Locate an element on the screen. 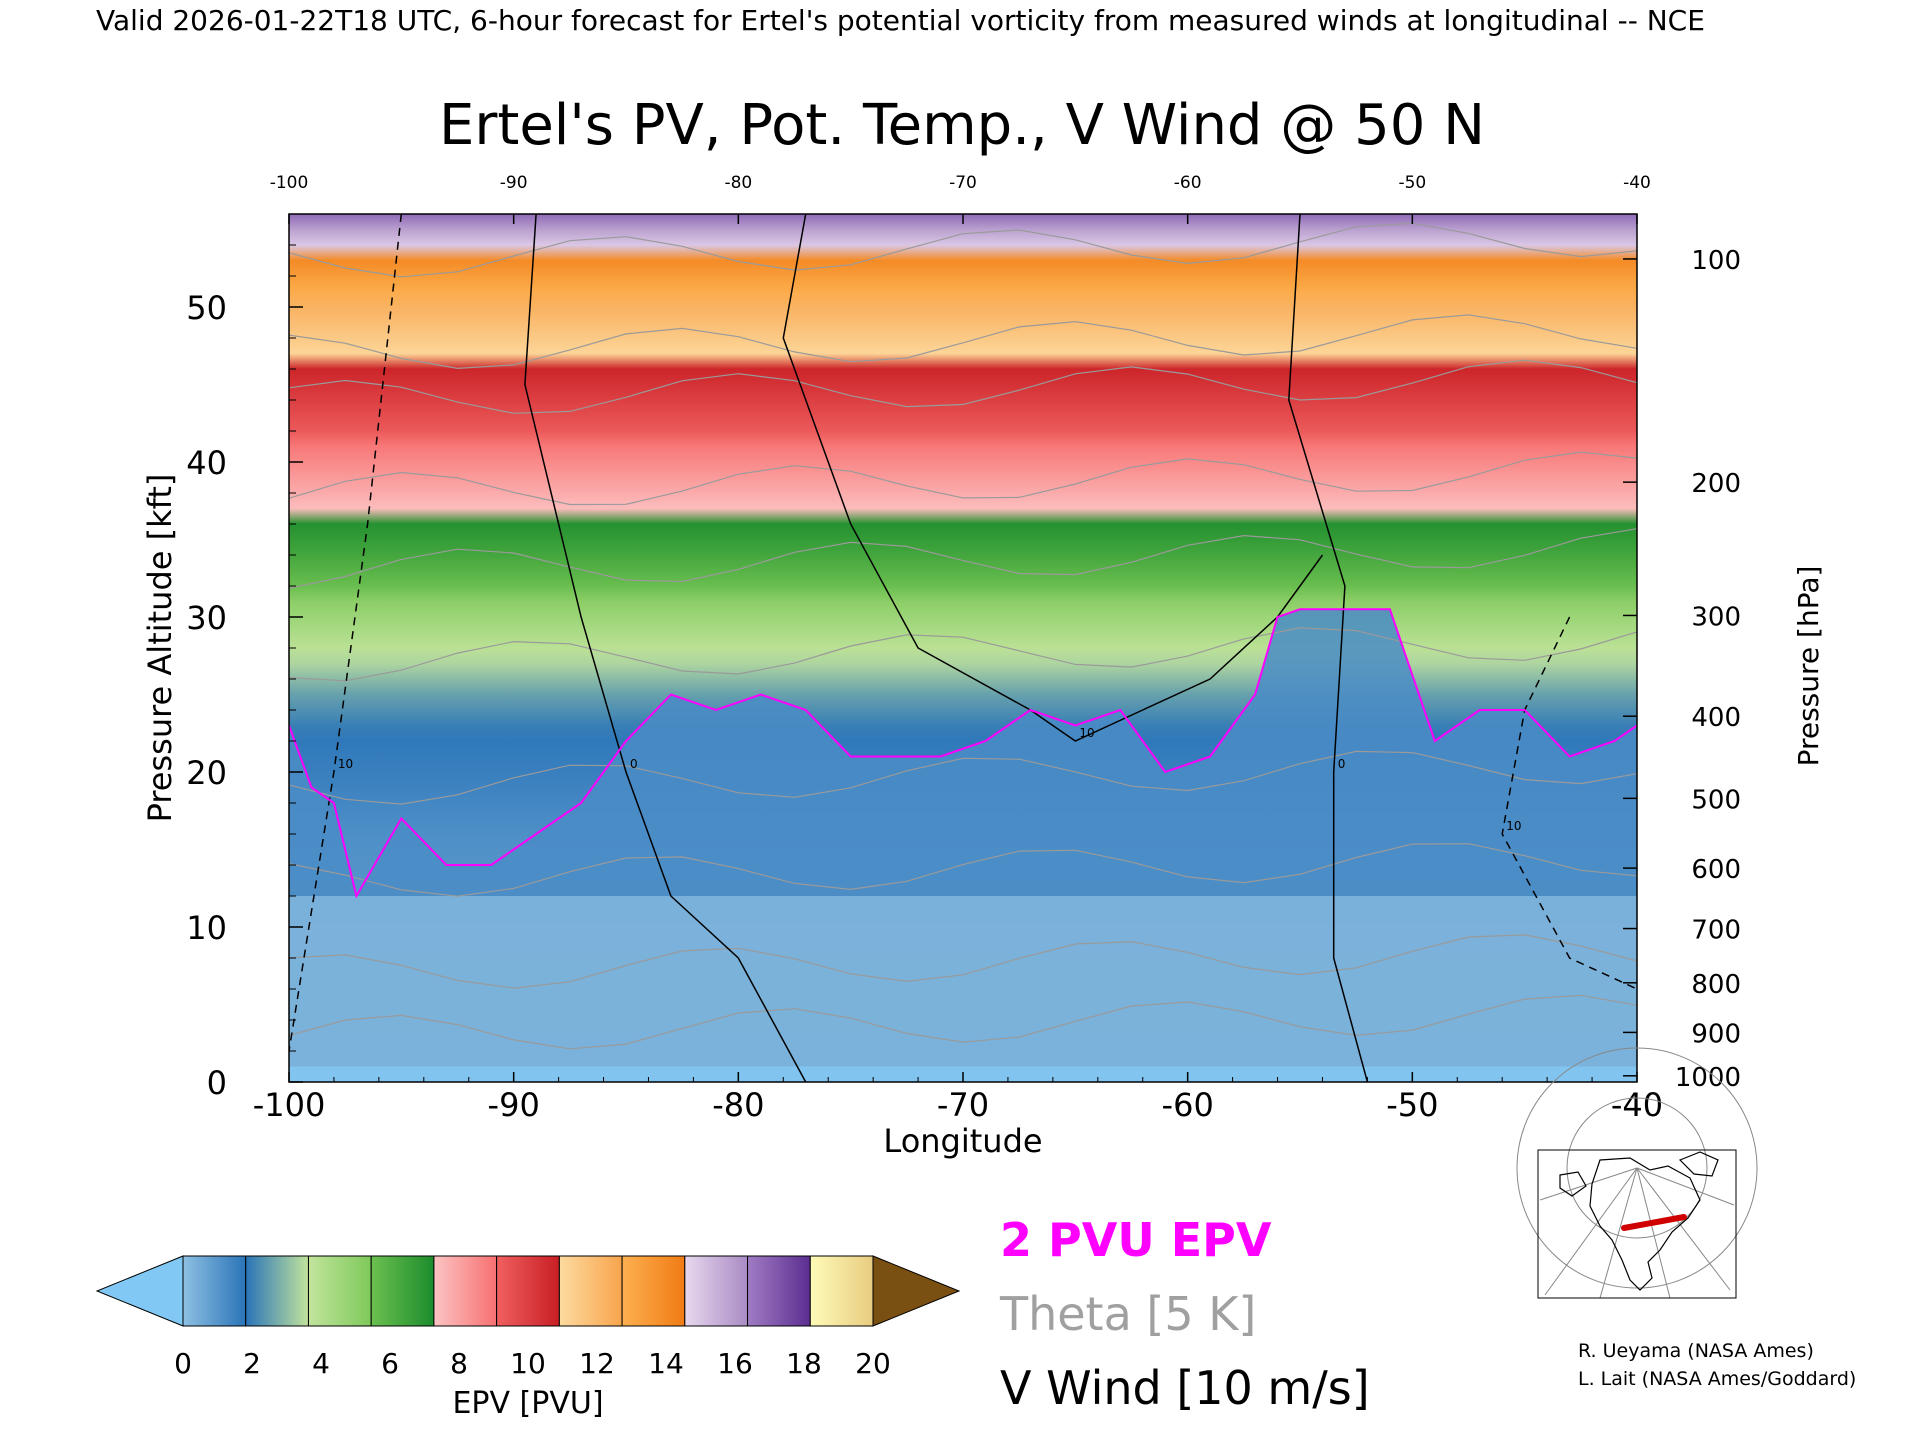 The height and width of the screenshot is (1440, 1920). x-tick-label-bottom-0: -100 is located at coordinates (289, 1105).